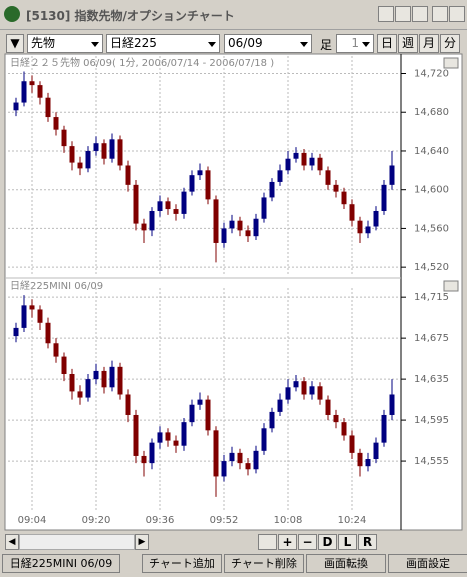 Image resolution: width=467 pixels, height=577 pixels. I want to click on x-tick-label: 09:20, so click(96, 520).